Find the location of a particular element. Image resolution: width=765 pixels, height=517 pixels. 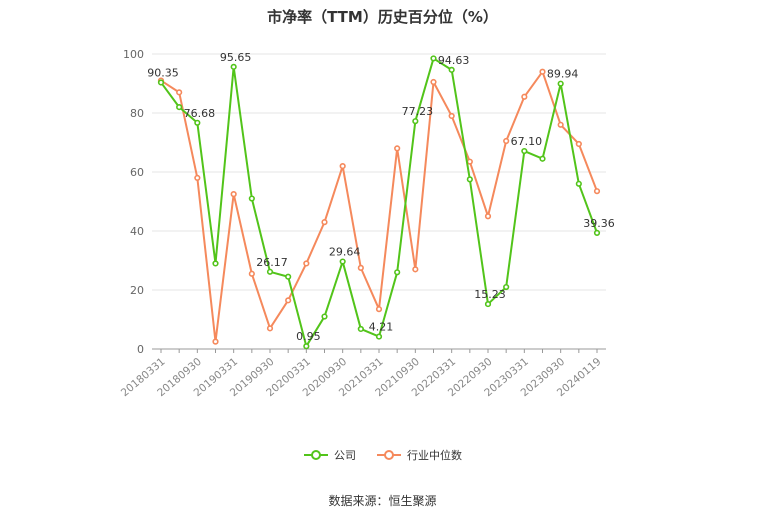

data-source-note: 数据来源：恒生聚源 is located at coordinates (382, 501).